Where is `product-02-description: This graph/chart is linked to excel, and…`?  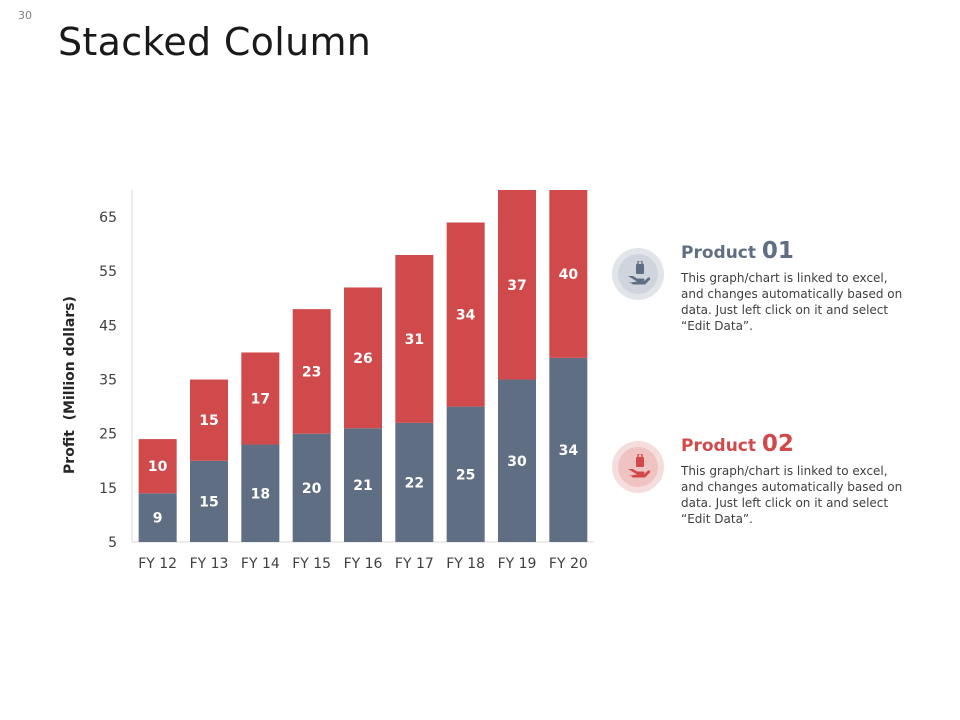
product-02-description: This graph/chart is linked to excel, and… is located at coordinates (792, 495).